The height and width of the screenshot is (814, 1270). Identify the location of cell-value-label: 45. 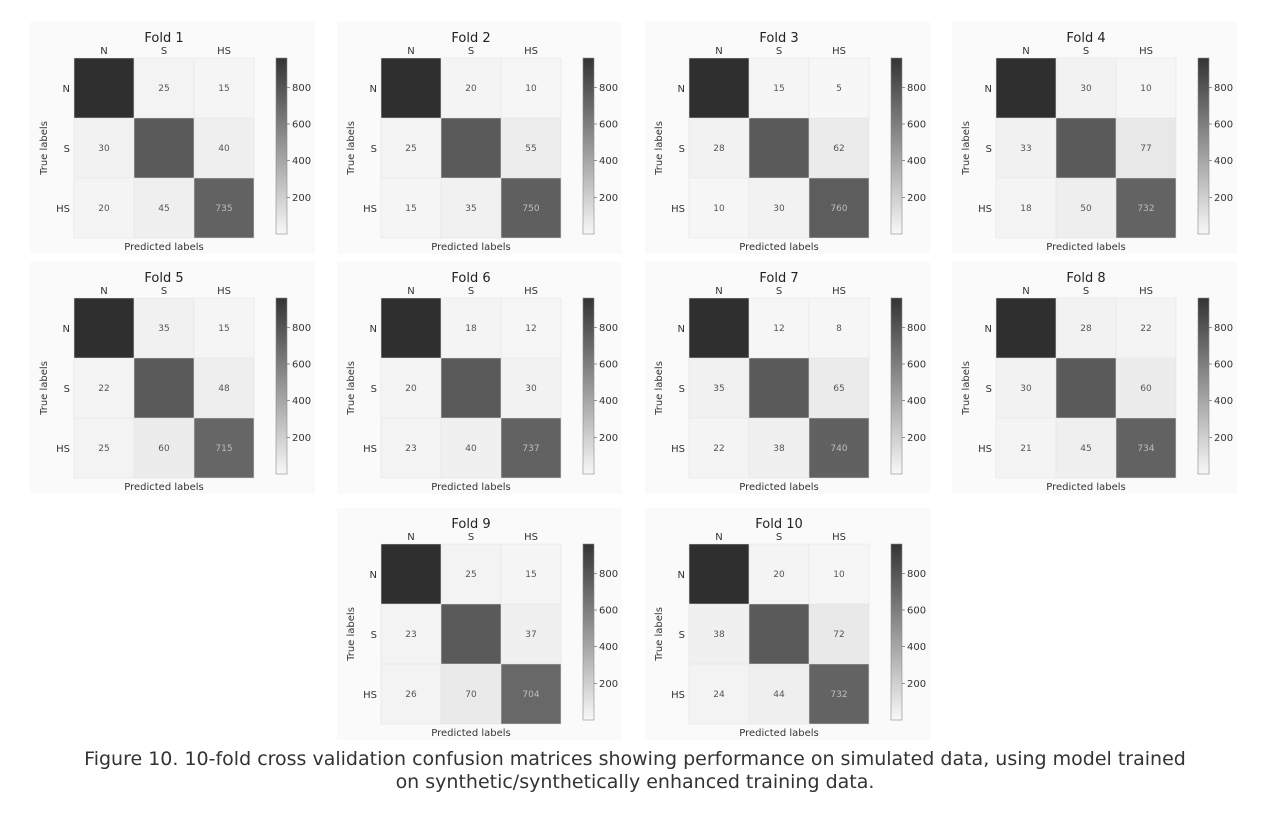
(1085, 449).